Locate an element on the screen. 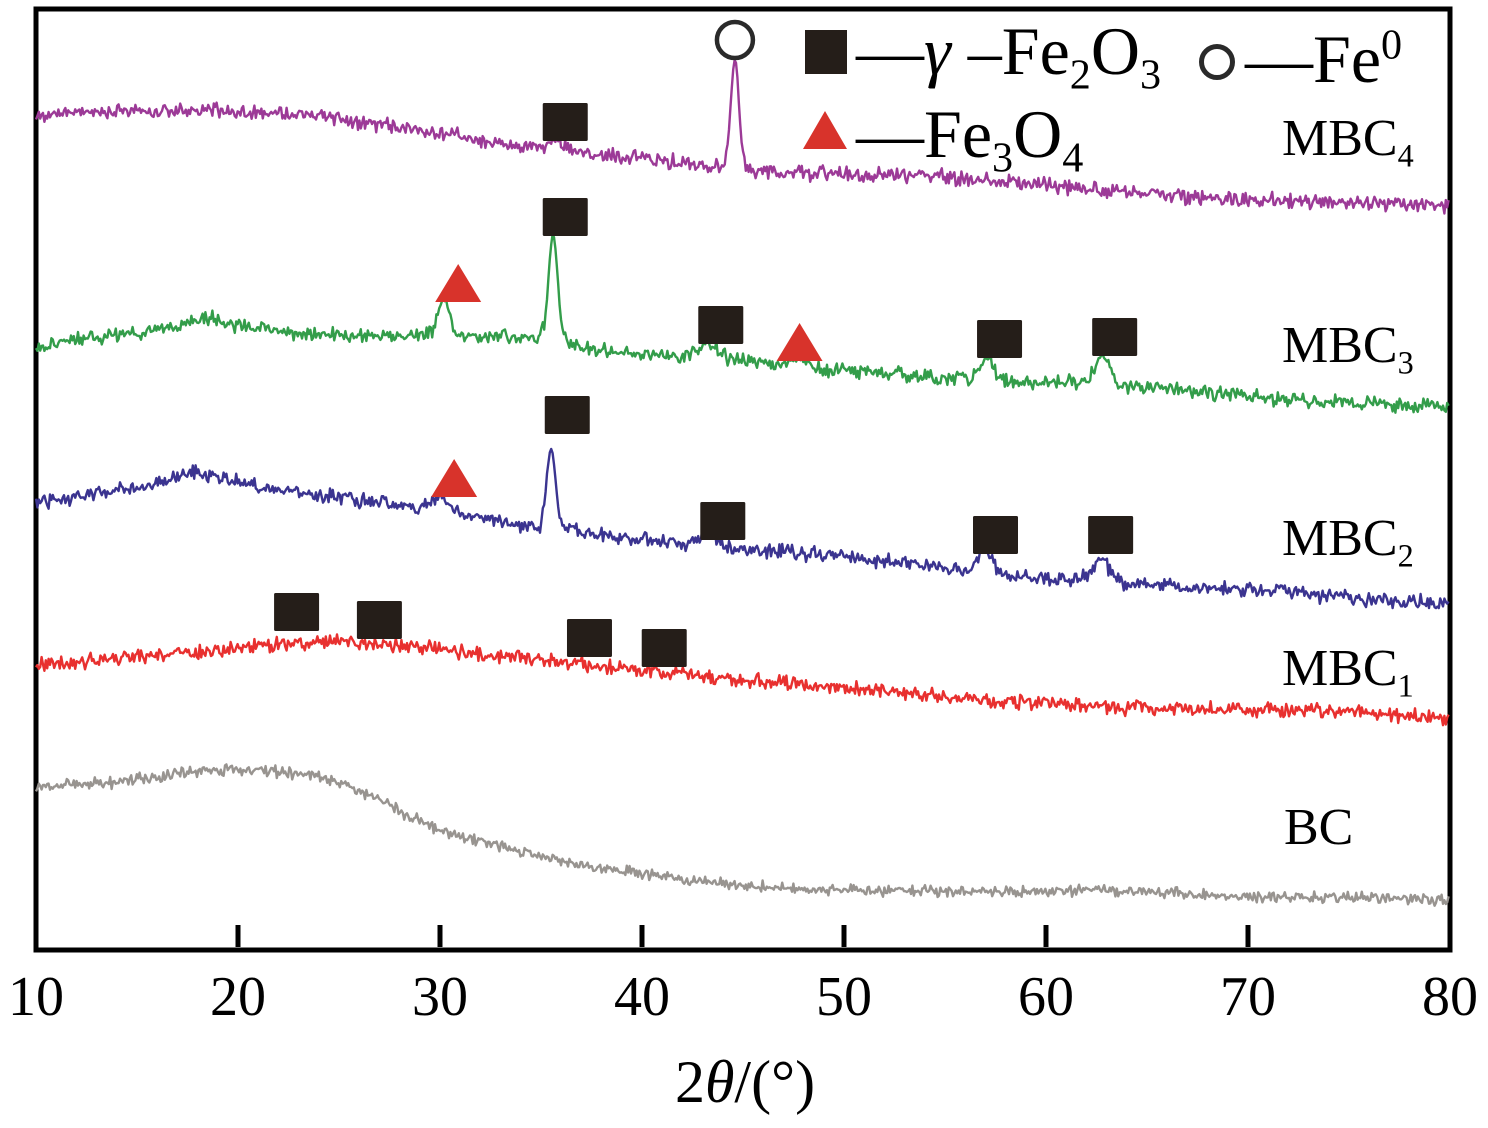  x-tick-label: 40 is located at coordinates (642, 997).